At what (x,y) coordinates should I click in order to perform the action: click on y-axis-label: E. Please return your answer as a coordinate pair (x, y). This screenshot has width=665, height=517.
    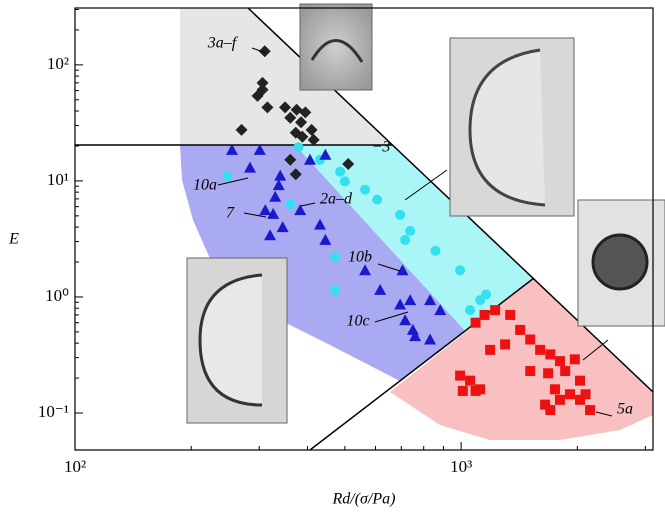
    Looking at the image, I should click on (13, 239).